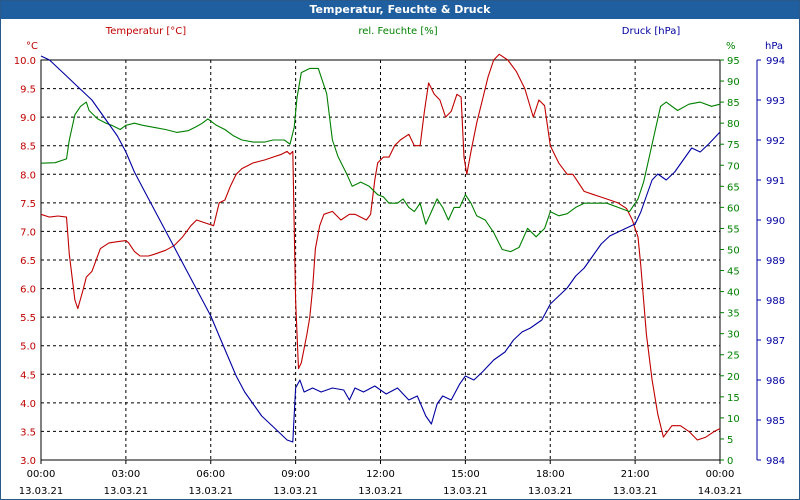  What do you see at coordinates (28, 232) in the screenshot?
I see `temperature-tick-label: 7.0` at bounding box center [28, 232].